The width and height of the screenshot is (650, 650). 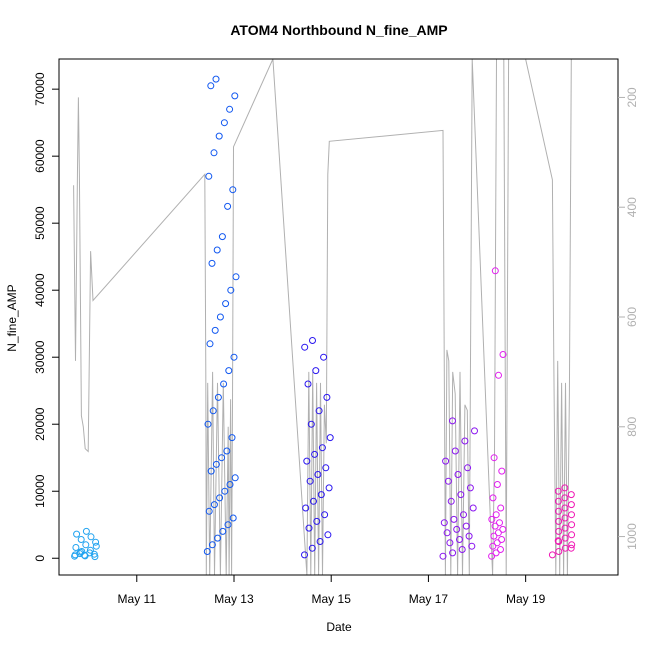 What do you see at coordinates (40, 491) in the screenshot?
I see `y-tick-label: 10000` at bounding box center [40, 491].